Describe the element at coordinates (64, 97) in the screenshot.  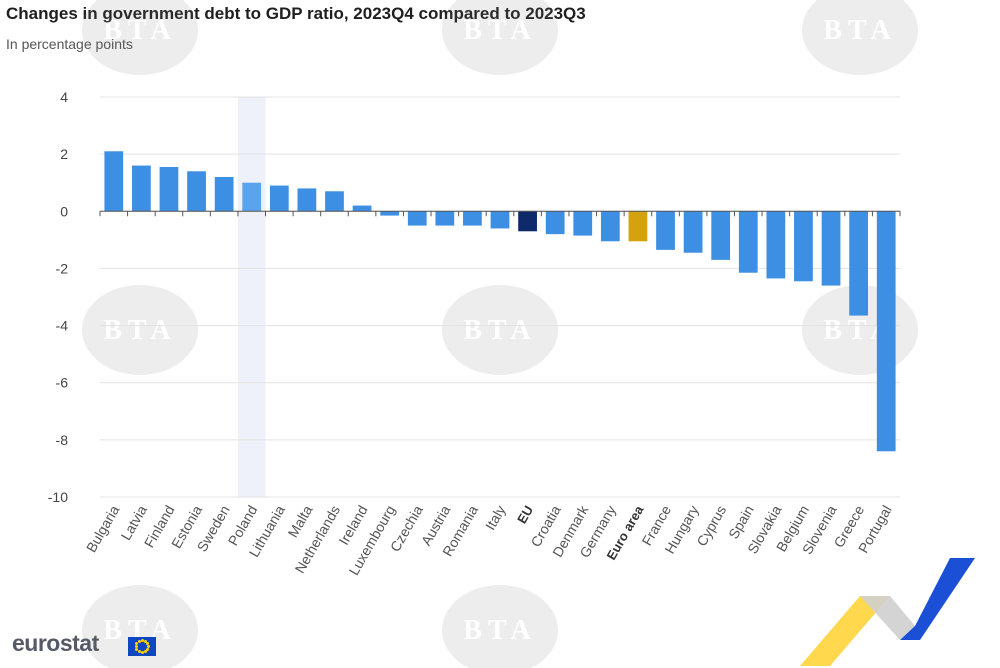
I see `y-tick-label: 4` at that location.